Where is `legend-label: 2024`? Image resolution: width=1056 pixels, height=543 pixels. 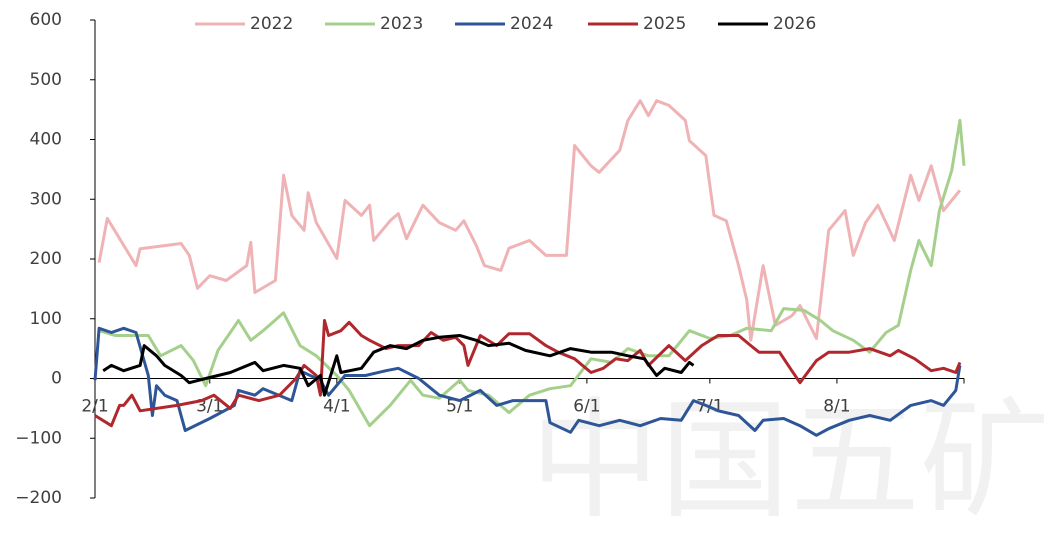 legend-label: 2024 is located at coordinates (531, 24).